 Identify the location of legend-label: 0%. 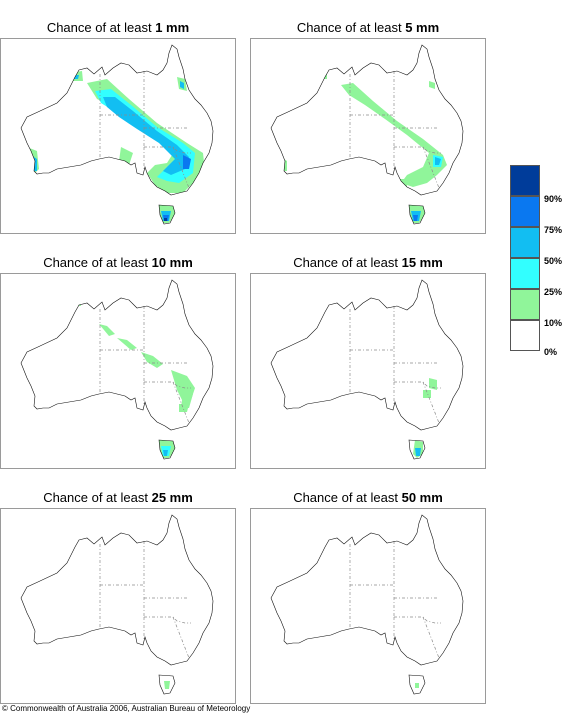
(551, 352).